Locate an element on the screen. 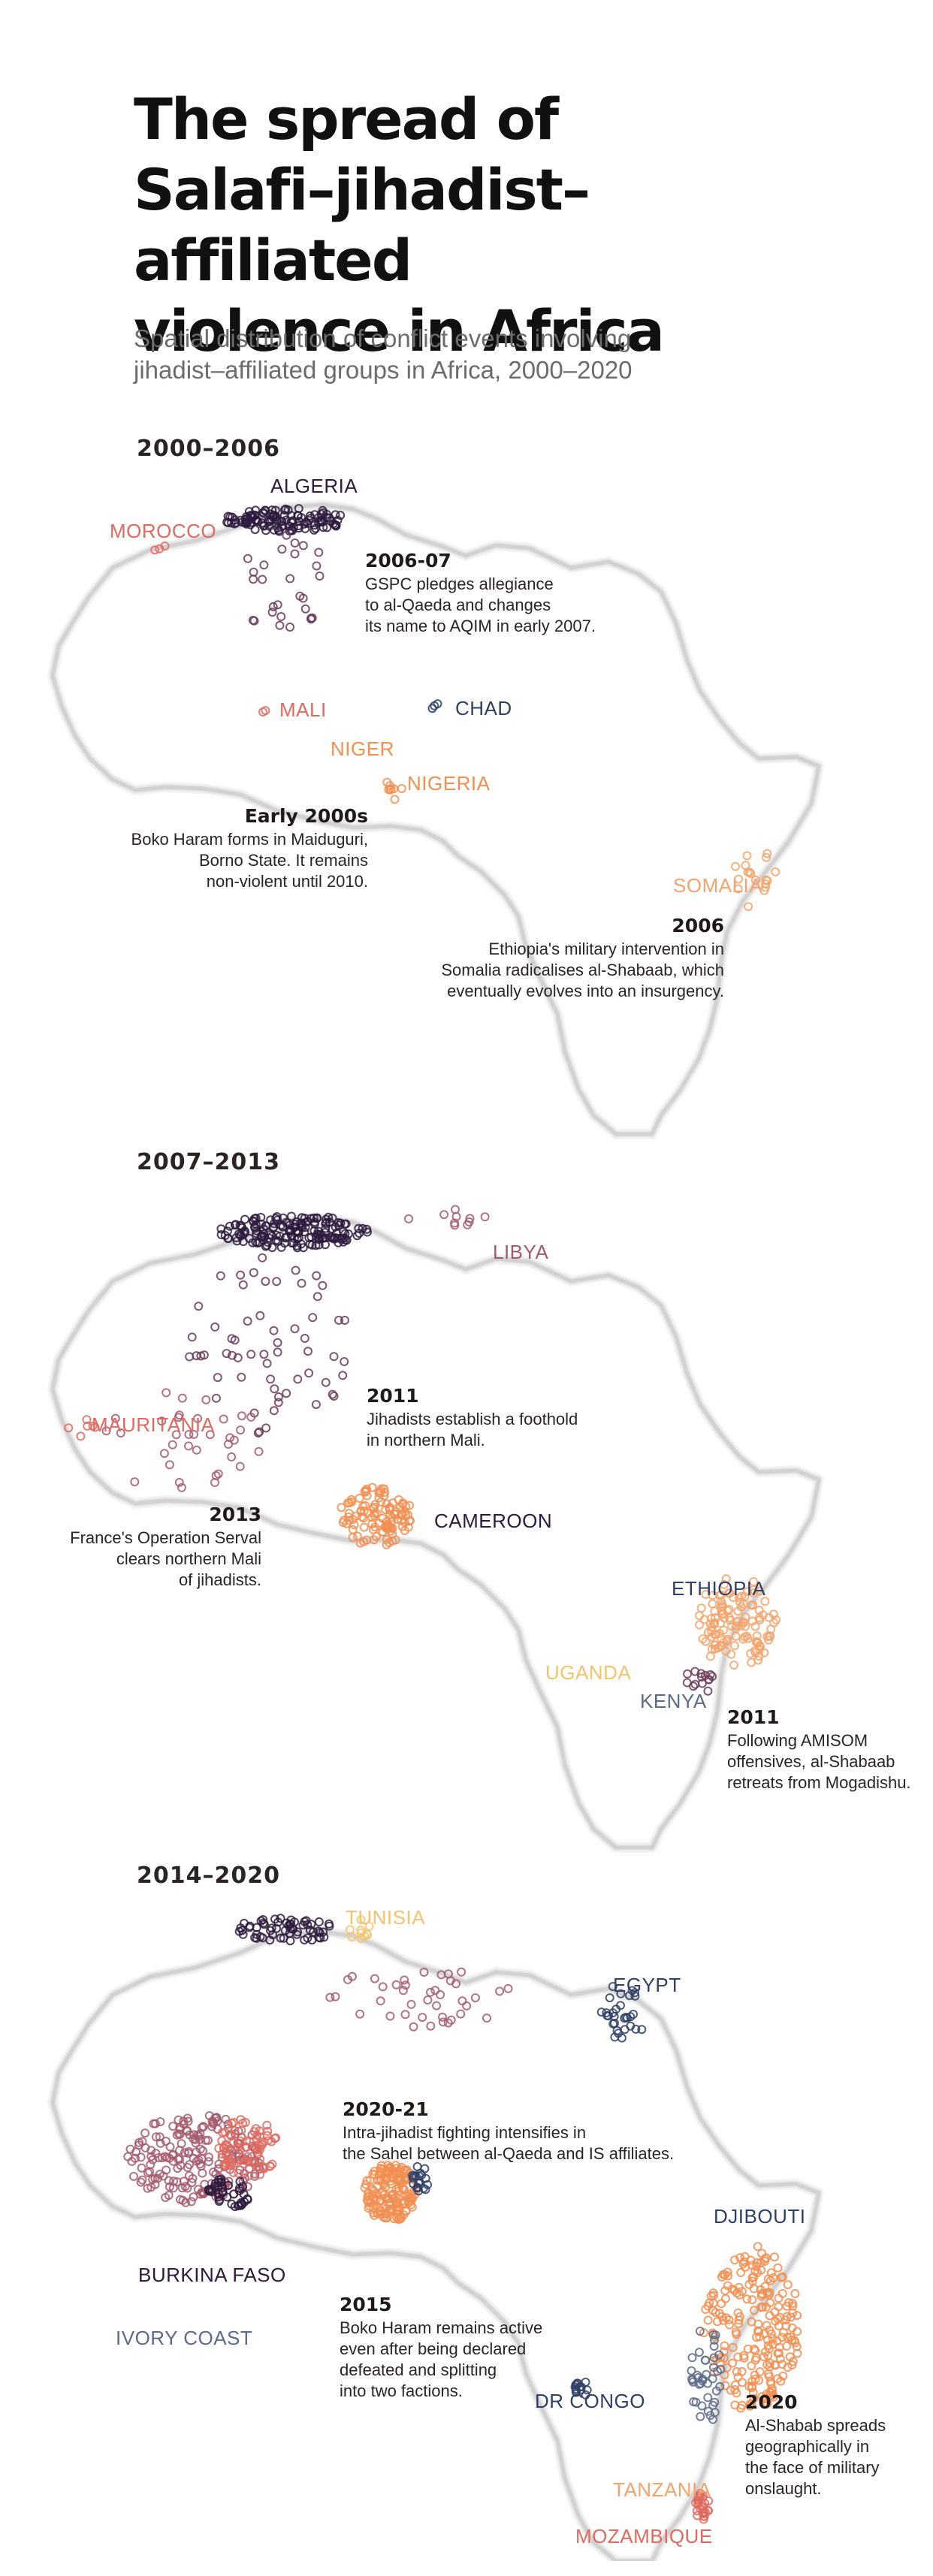 The height and width of the screenshot is (2576, 933). annotation-line: retreats from Mogadishu. is located at coordinates (819, 1782).